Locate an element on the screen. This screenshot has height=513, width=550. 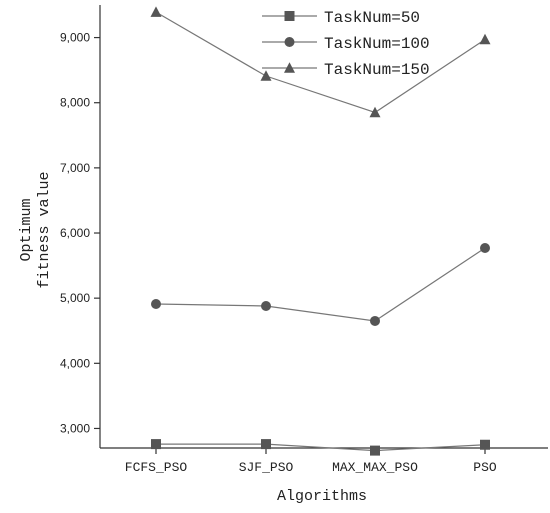
y-ticks: 3,000 4,000 5,000 6,000 7,000 8,000 9,000 is located at coordinates (80, 233).